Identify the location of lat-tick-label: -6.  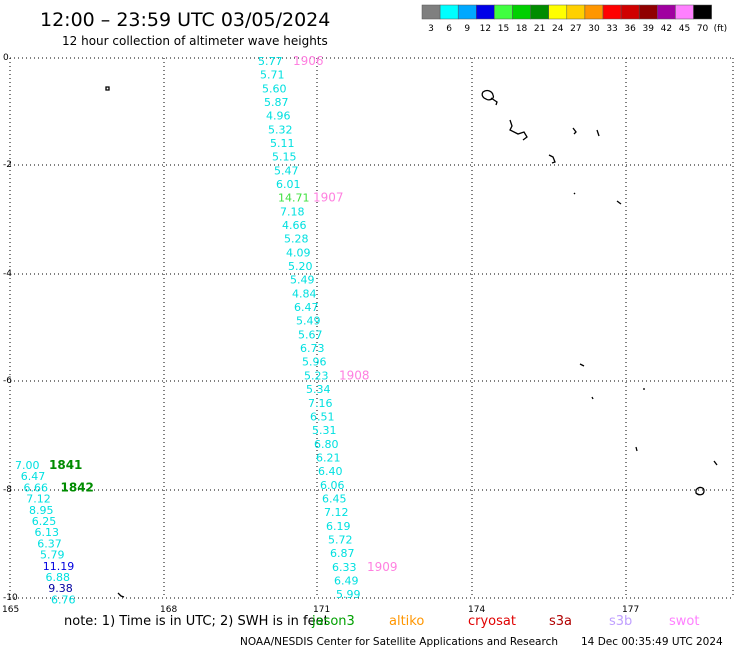
(7, 381).